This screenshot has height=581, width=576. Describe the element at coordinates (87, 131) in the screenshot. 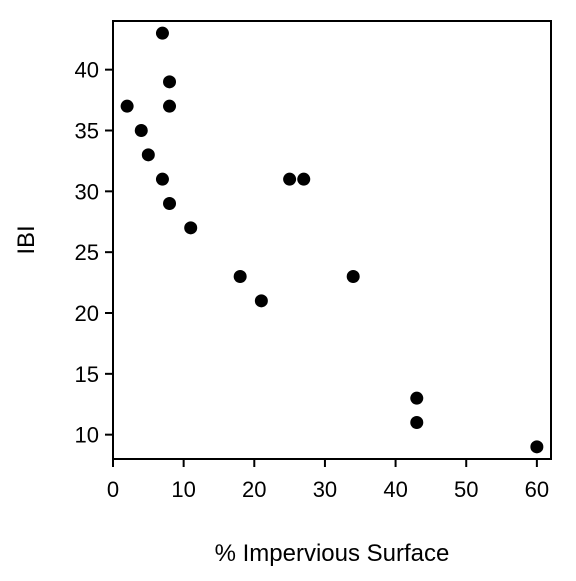

I see `y-tick-label: 35` at that location.